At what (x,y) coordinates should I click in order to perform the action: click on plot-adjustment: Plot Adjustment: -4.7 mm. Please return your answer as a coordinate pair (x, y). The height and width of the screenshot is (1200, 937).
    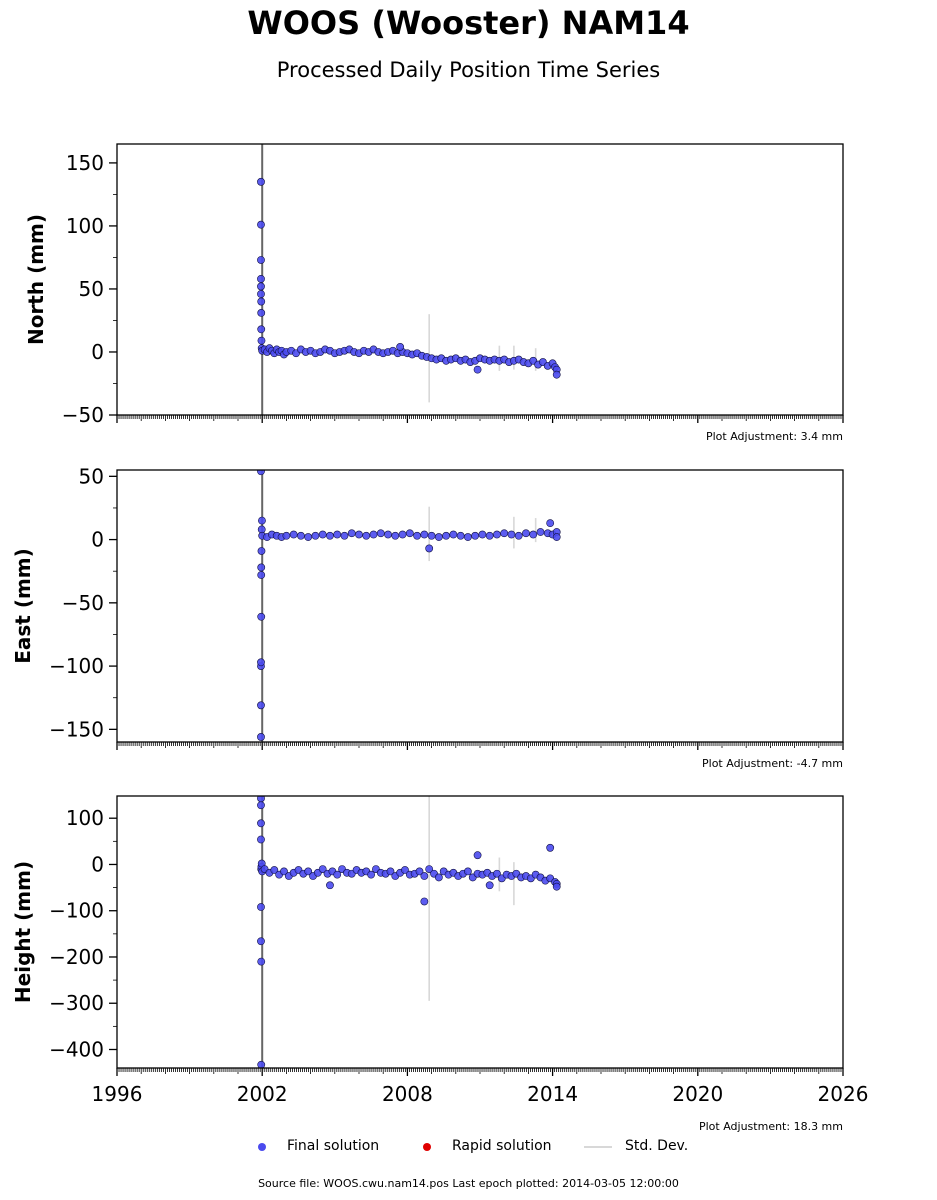
    Looking at the image, I should click on (772, 763).